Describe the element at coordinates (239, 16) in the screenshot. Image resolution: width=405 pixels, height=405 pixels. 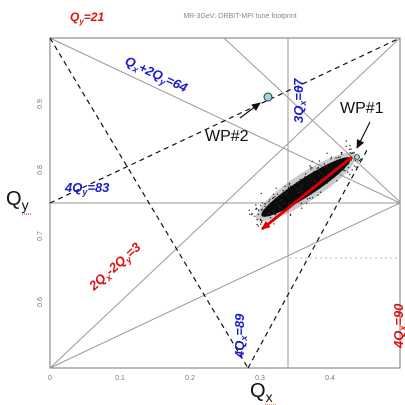
I see `chart-title: MR-3GeV: ORBIT-MPI tune footprint` at that location.